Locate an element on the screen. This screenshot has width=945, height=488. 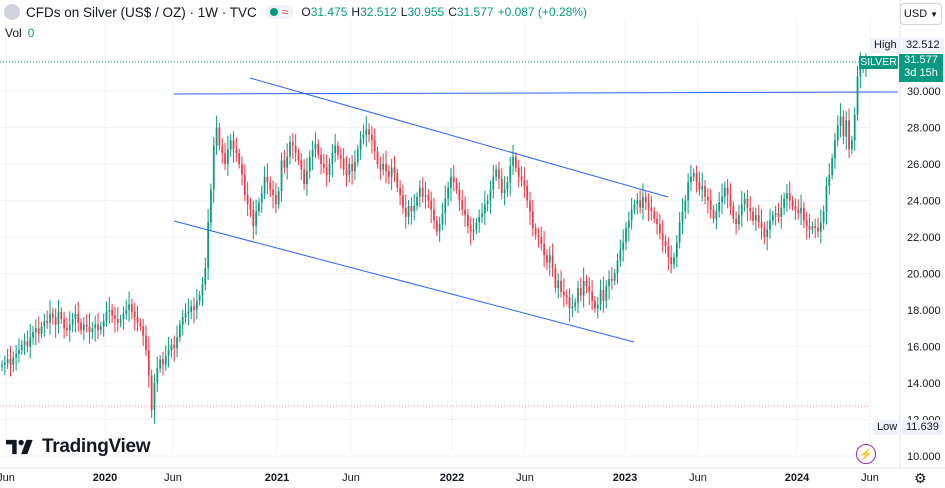
x-tick-label: Jun is located at coordinates (351, 478).